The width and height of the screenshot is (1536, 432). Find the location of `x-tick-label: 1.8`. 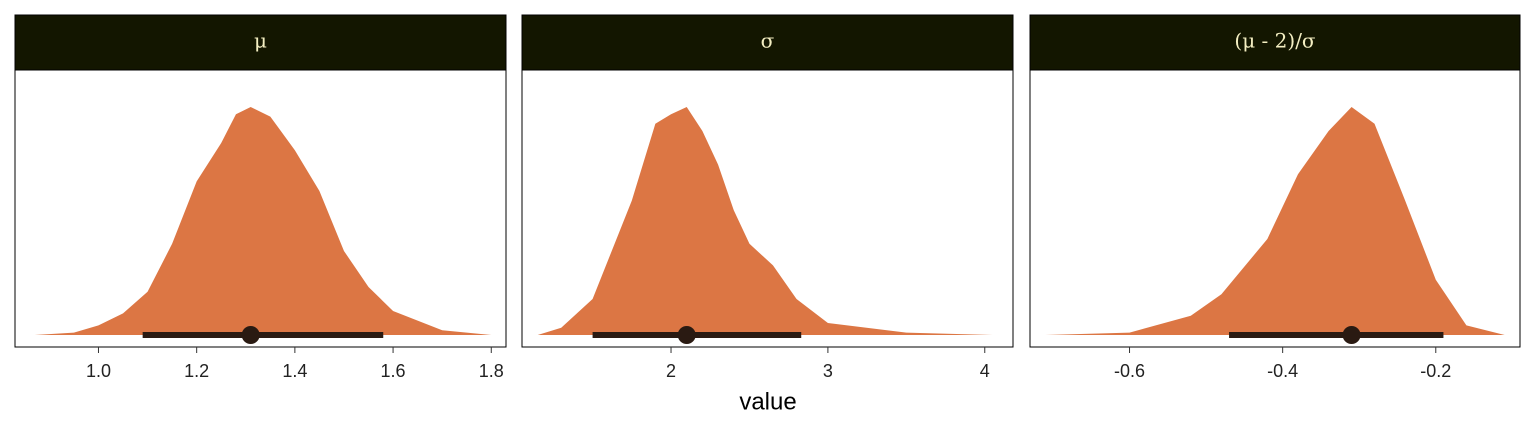

x-tick-label: 1.8 is located at coordinates (491, 371).